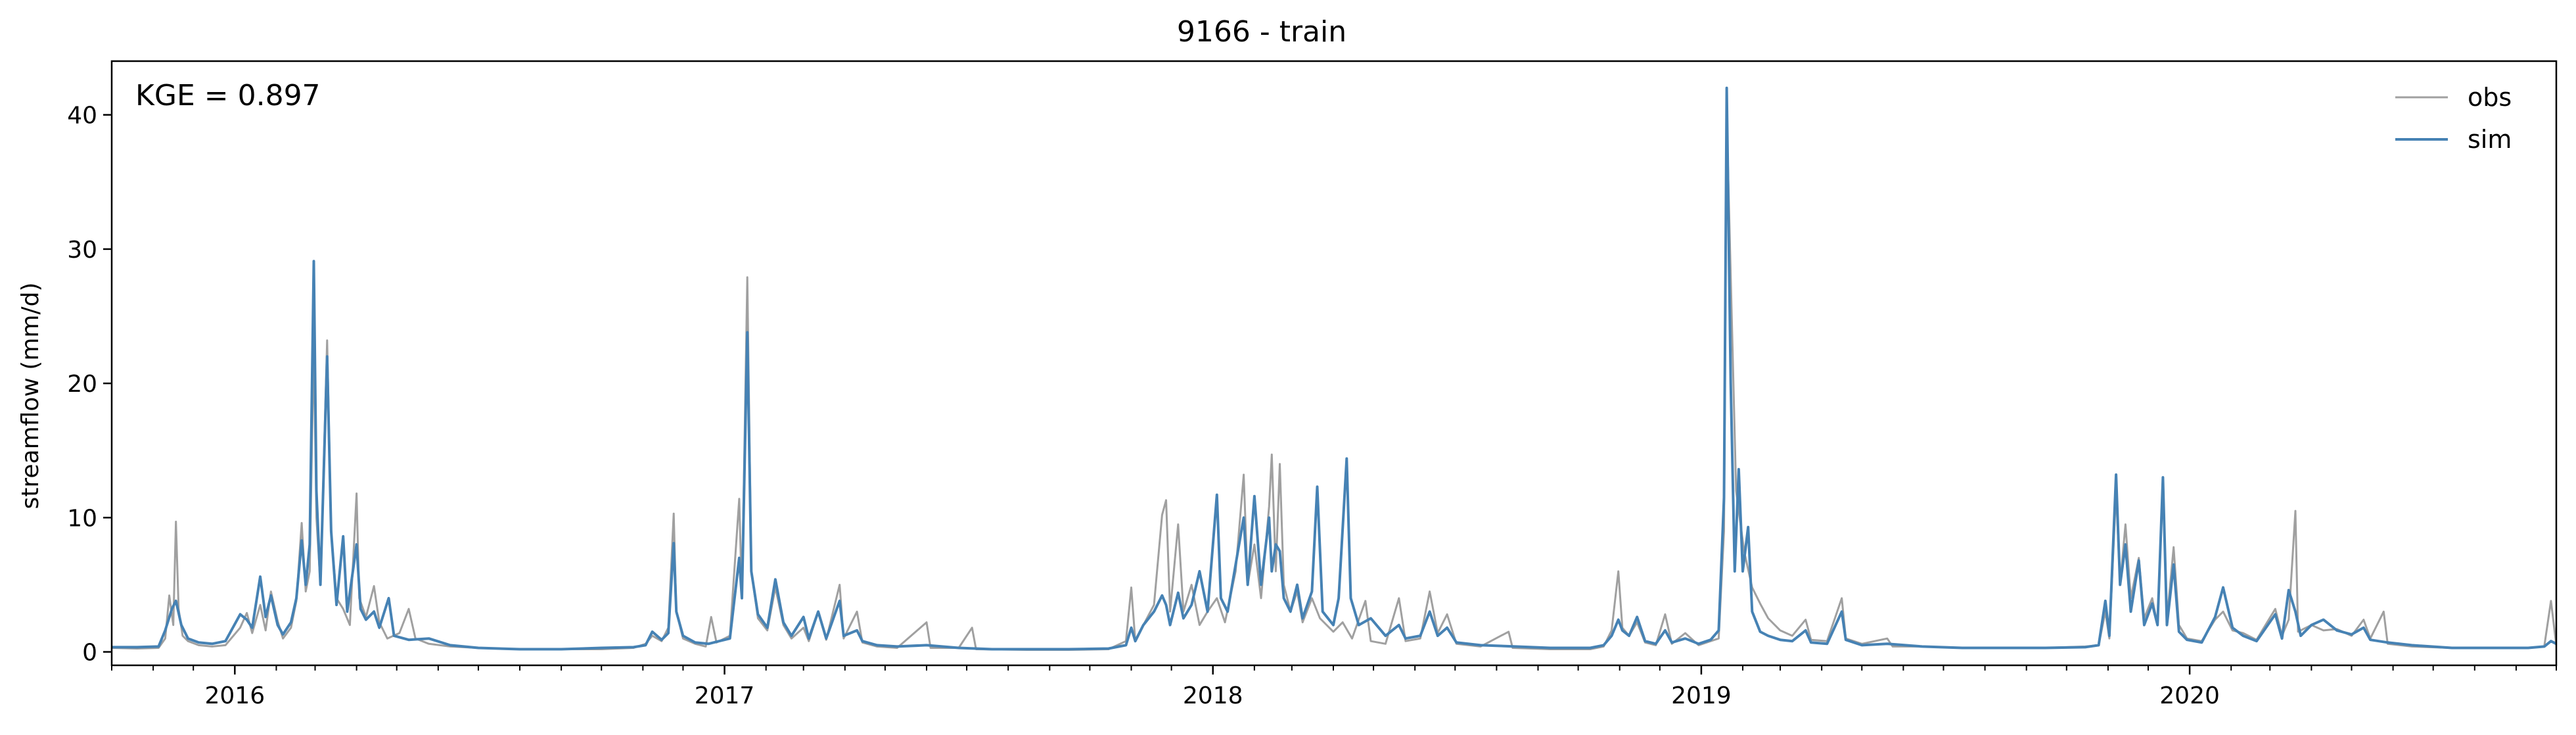  I want to click on x-tick-label: 2020, so click(2190, 695).